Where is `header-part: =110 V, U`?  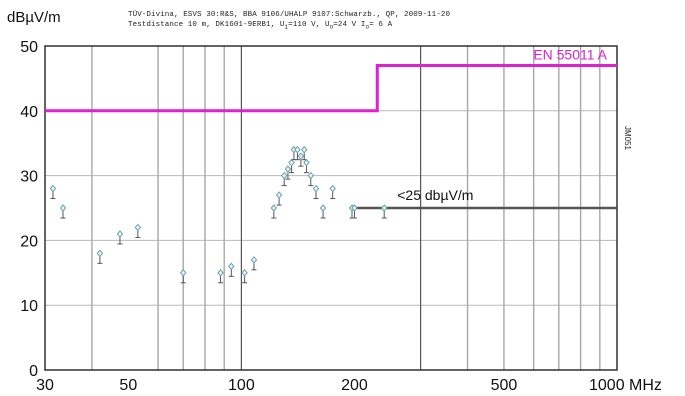 header-part: =110 V, U is located at coordinates (309, 25).